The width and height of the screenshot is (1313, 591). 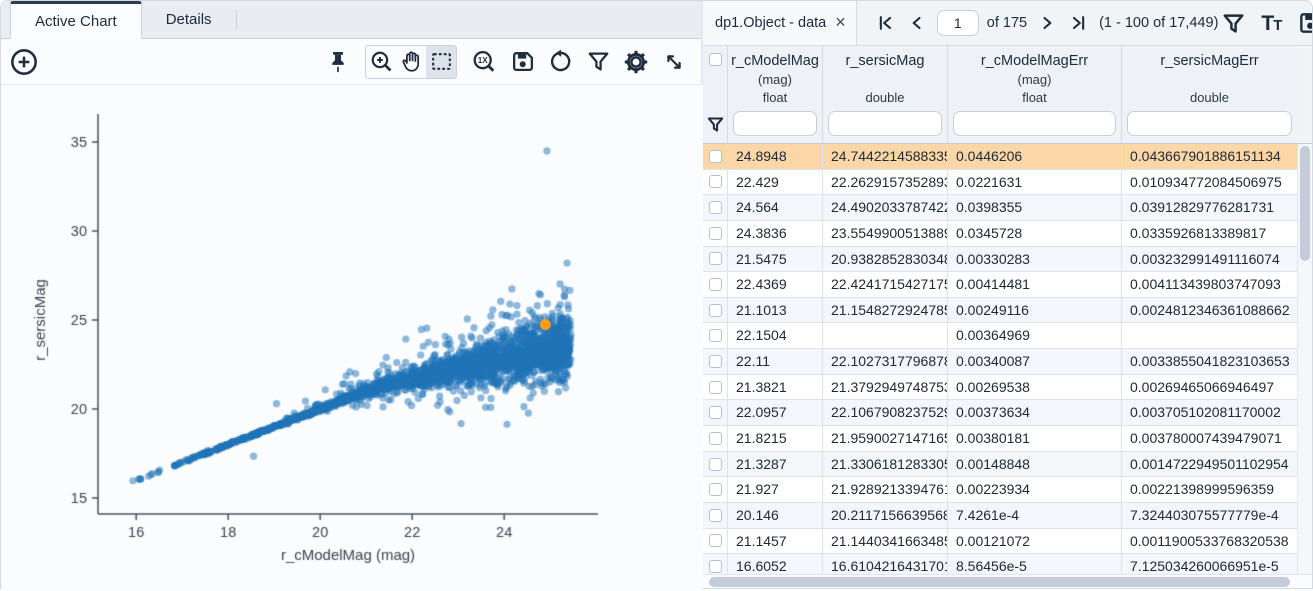 What do you see at coordinates (715, 124) in the screenshot?
I see `filter-row-icon` at bounding box center [715, 124].